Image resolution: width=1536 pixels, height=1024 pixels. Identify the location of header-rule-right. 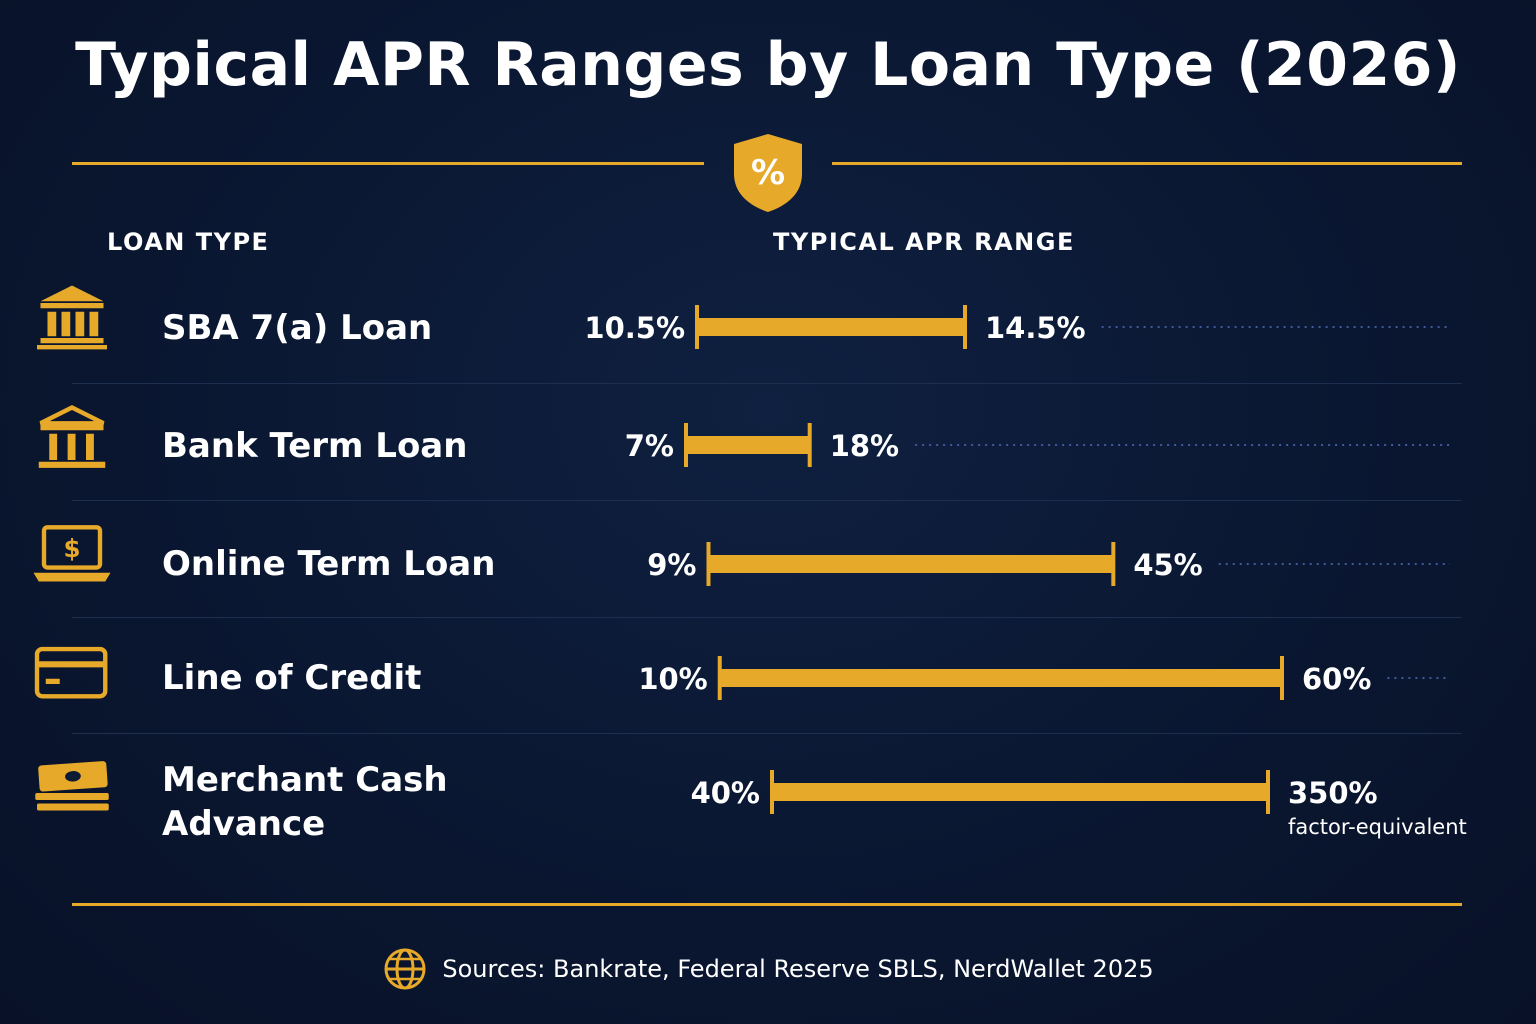
(1147, 163).